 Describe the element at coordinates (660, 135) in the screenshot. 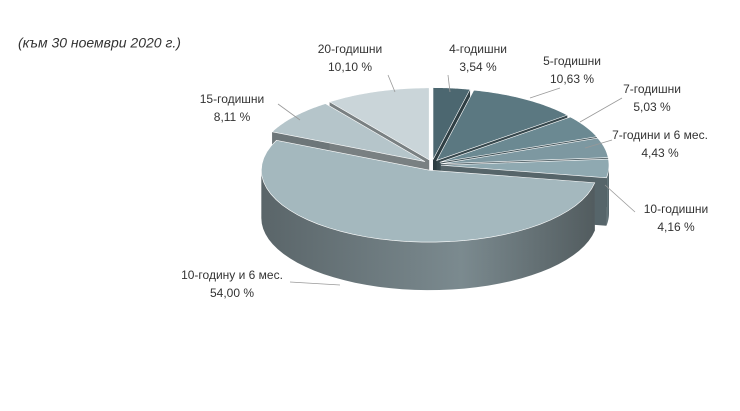

I see `slice-label: 7-години и 6 мес.` at that location.